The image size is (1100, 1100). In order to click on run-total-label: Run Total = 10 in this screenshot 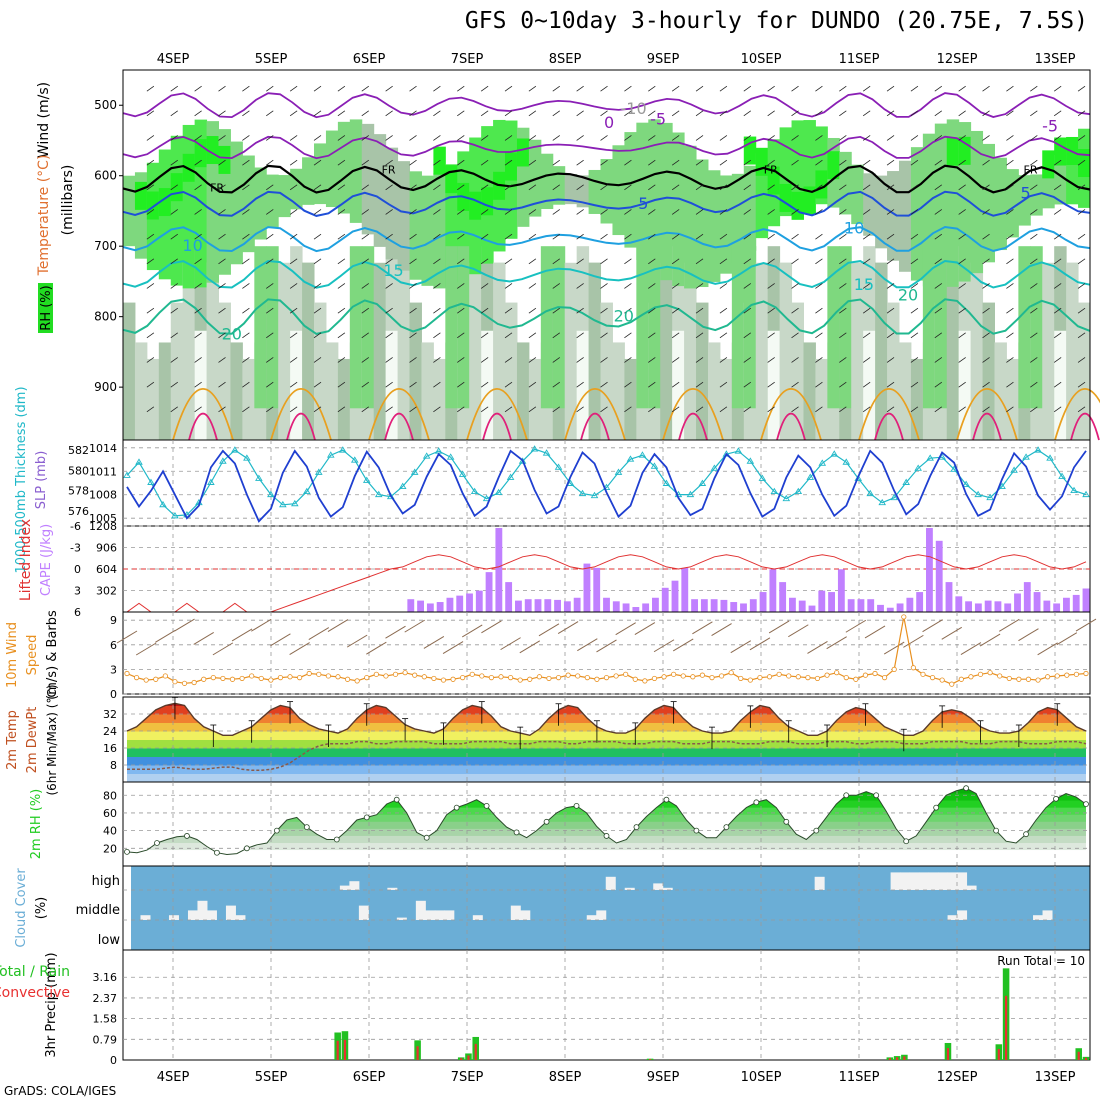, I will do `click(1041, 961)`.